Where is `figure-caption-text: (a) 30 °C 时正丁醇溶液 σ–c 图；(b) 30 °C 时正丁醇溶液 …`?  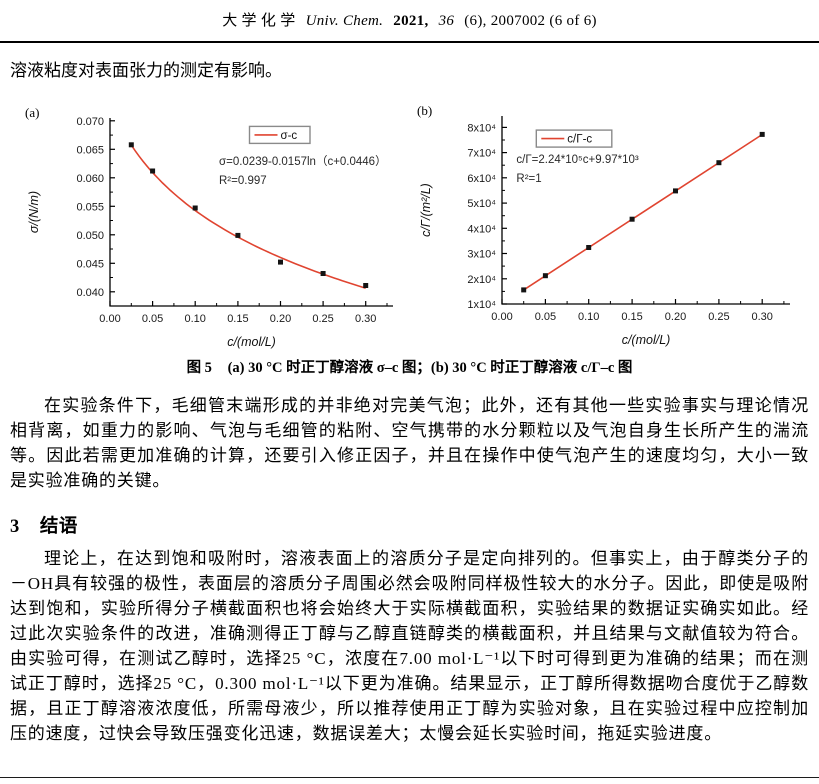 figure-caption-text: (a) 30 °C 时正丁醇溶液 σ–c 图；(b) 30 °C 时正丁醇溶液 … is located at coordinates (430, 368).